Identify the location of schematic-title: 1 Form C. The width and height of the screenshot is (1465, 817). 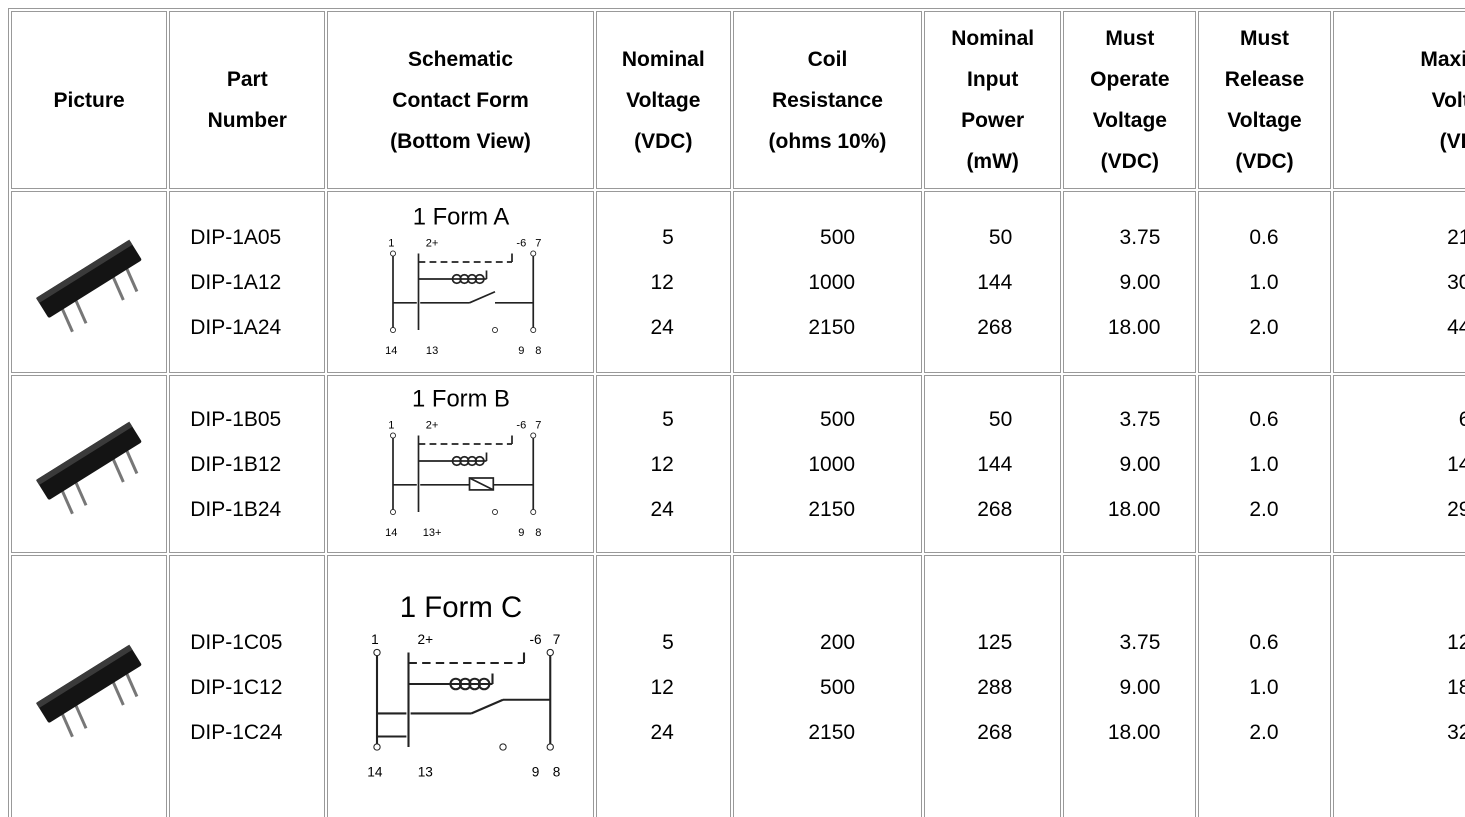
(460, 607).